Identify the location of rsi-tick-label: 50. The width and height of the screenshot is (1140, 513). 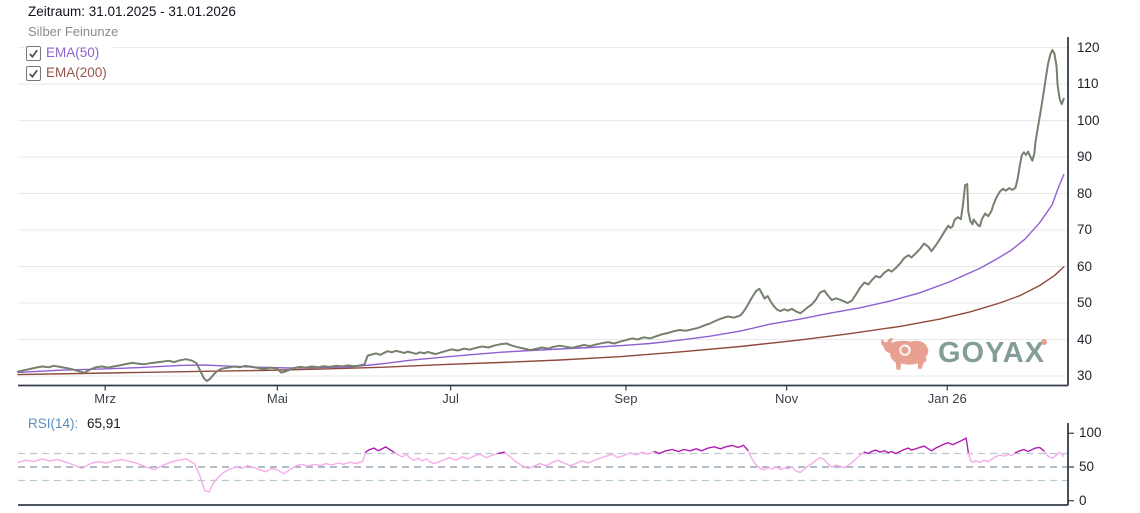
(1087, 466).